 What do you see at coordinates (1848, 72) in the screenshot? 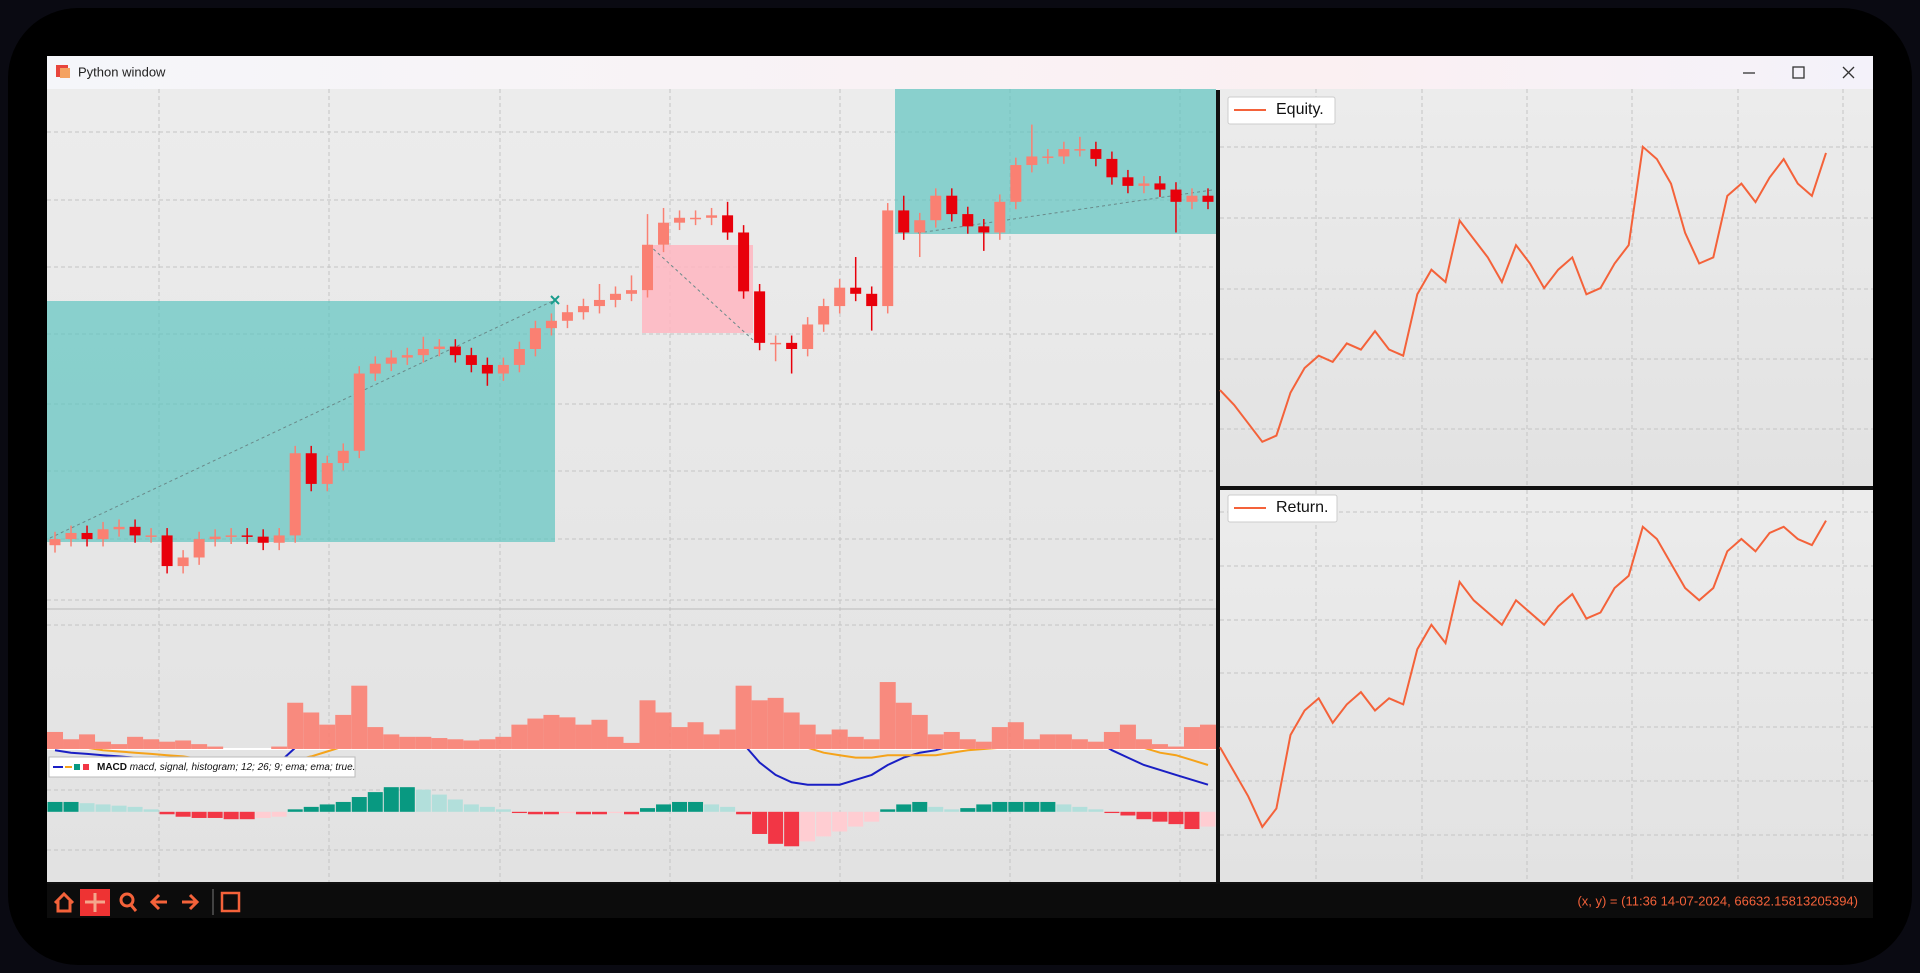
I see `close-button` at bounding box center [1848, 72].